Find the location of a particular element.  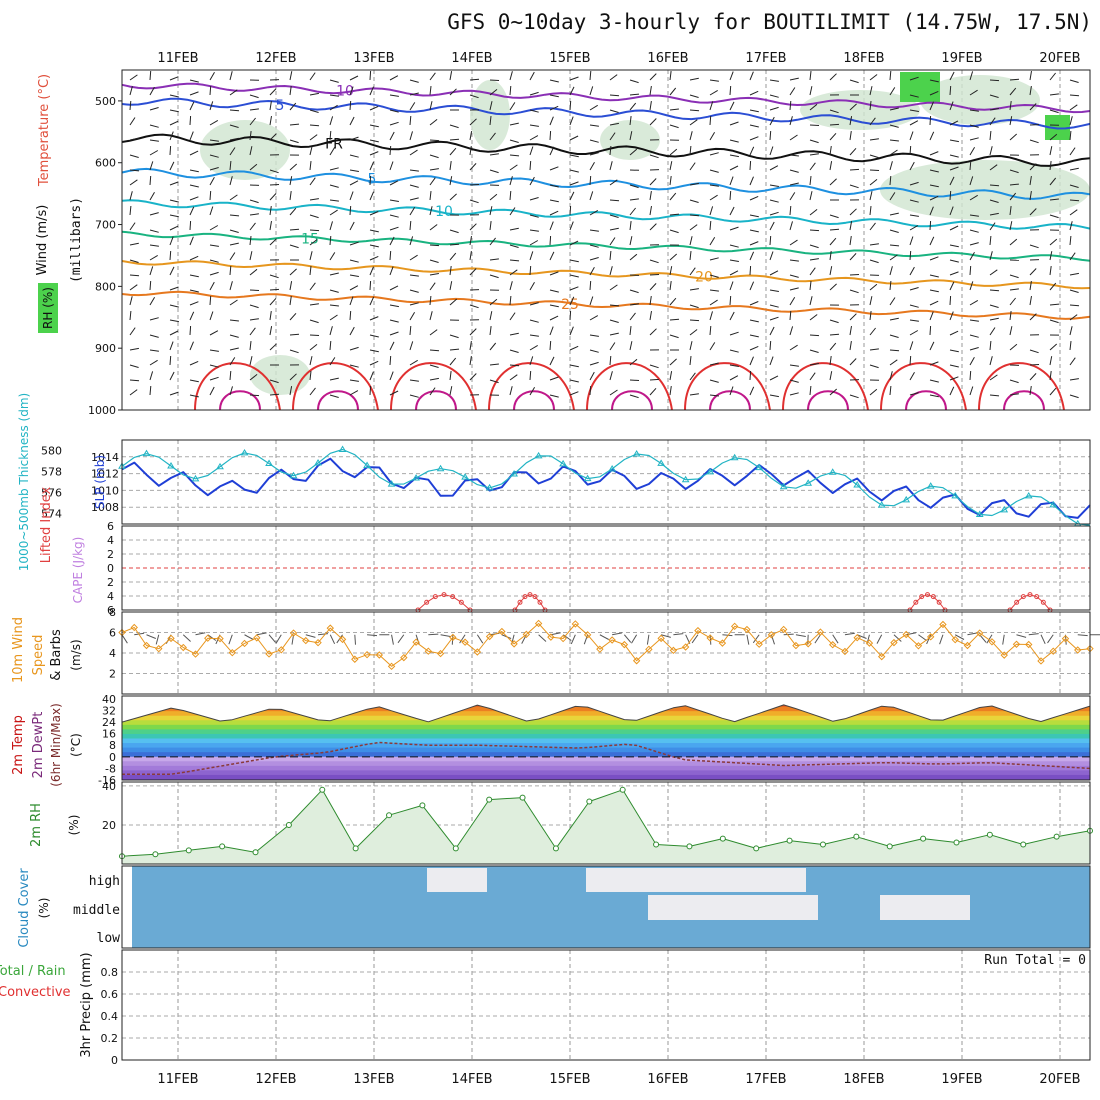

temp-tick-label: 40 is located at coordinates (109, 699).